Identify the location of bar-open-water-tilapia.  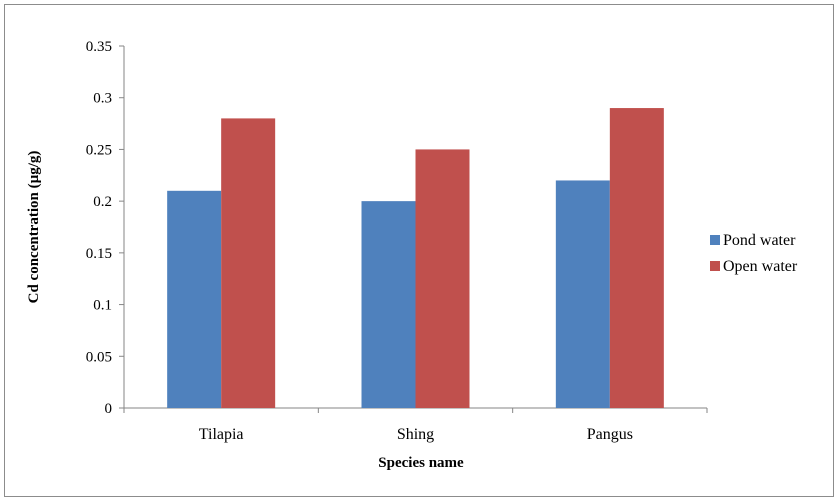
(248, 263).